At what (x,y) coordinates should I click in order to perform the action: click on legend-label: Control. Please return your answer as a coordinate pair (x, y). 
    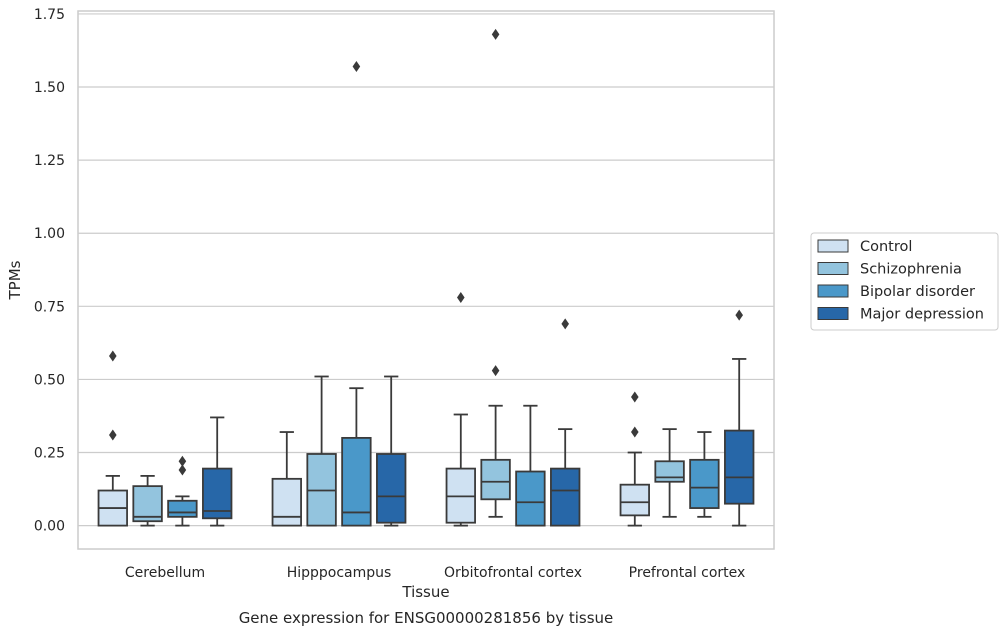
    Looking at the image, I should click on (886, 247).